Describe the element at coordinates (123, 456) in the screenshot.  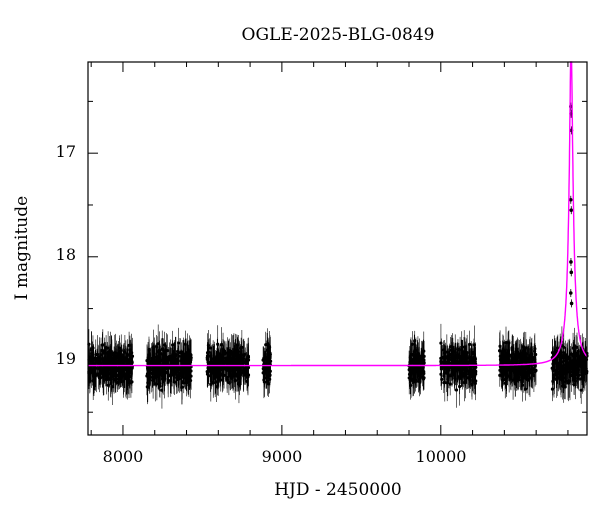
I see `x-tick-label: 8000` at that location.